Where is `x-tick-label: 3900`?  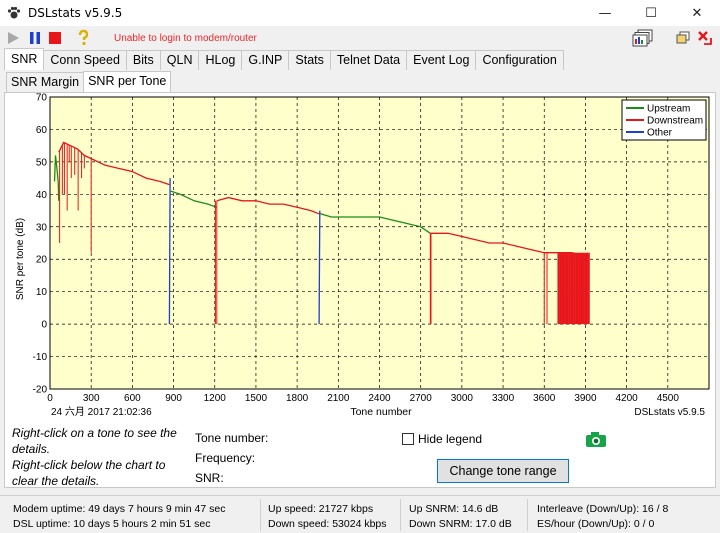 x-tick-label: 3900 is located at coordinates (585, 398).